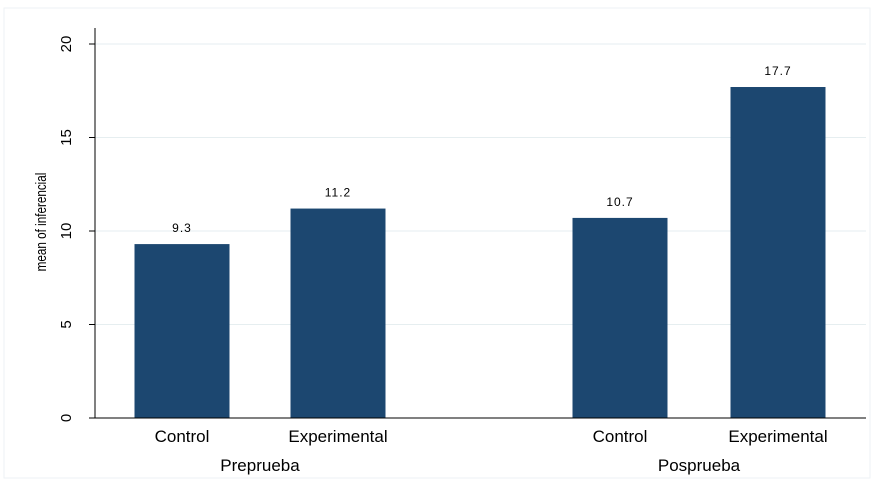 Image resolution: width=878 pixels, height=488 pixels. What do you see at coordinates (41, 222) in the screenshot?
I see `y-axis-title: mean of inferencial` at bounding box center [41, 222].